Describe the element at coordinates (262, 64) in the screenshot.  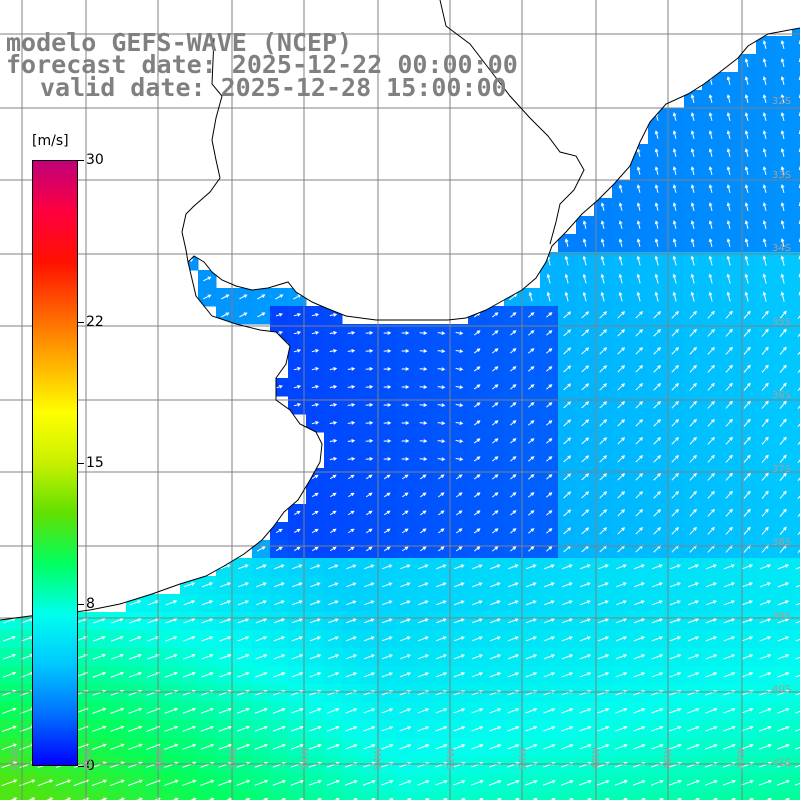
I see `title-forecast-date: forecast date: 2025-12-22 00:00:00` at that location.